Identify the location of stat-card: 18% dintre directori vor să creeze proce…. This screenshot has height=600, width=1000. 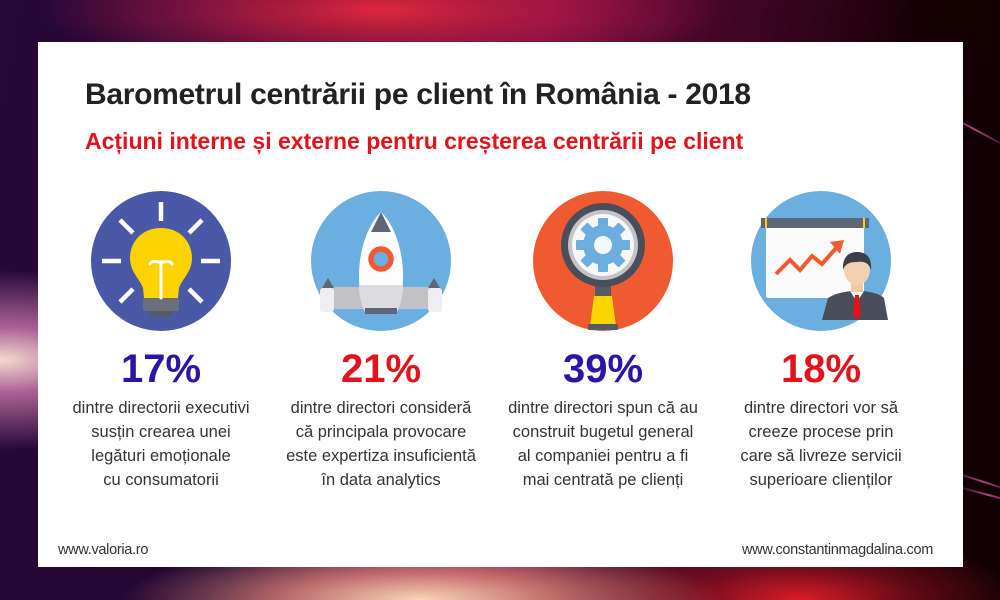
(821, 341).